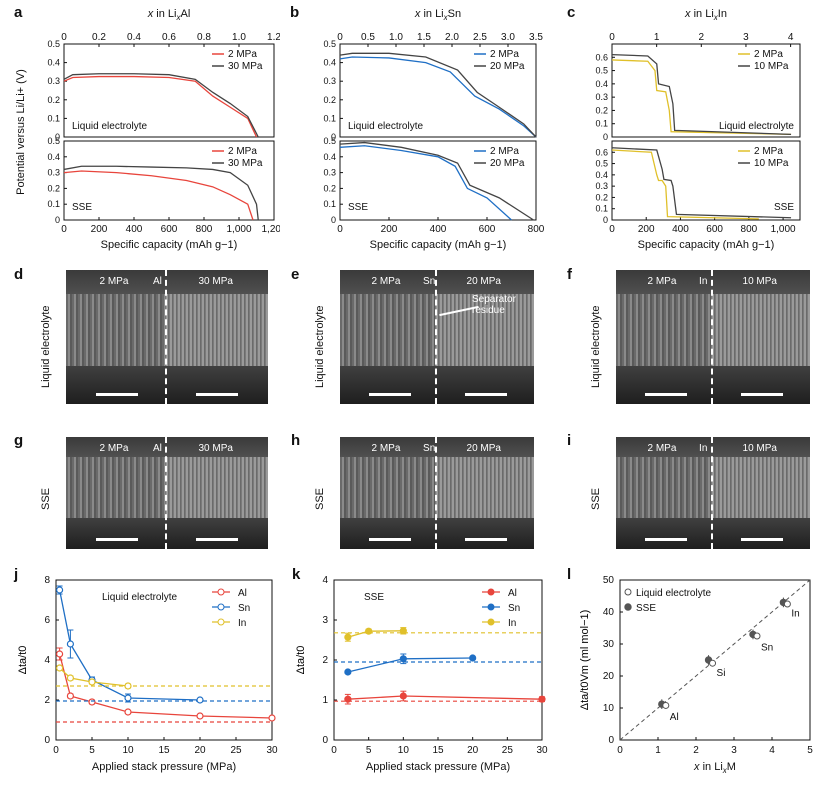 The width and height of the screenshot is (823, 785). I want to click on lower-annotation: SSE, so click(358, 207).